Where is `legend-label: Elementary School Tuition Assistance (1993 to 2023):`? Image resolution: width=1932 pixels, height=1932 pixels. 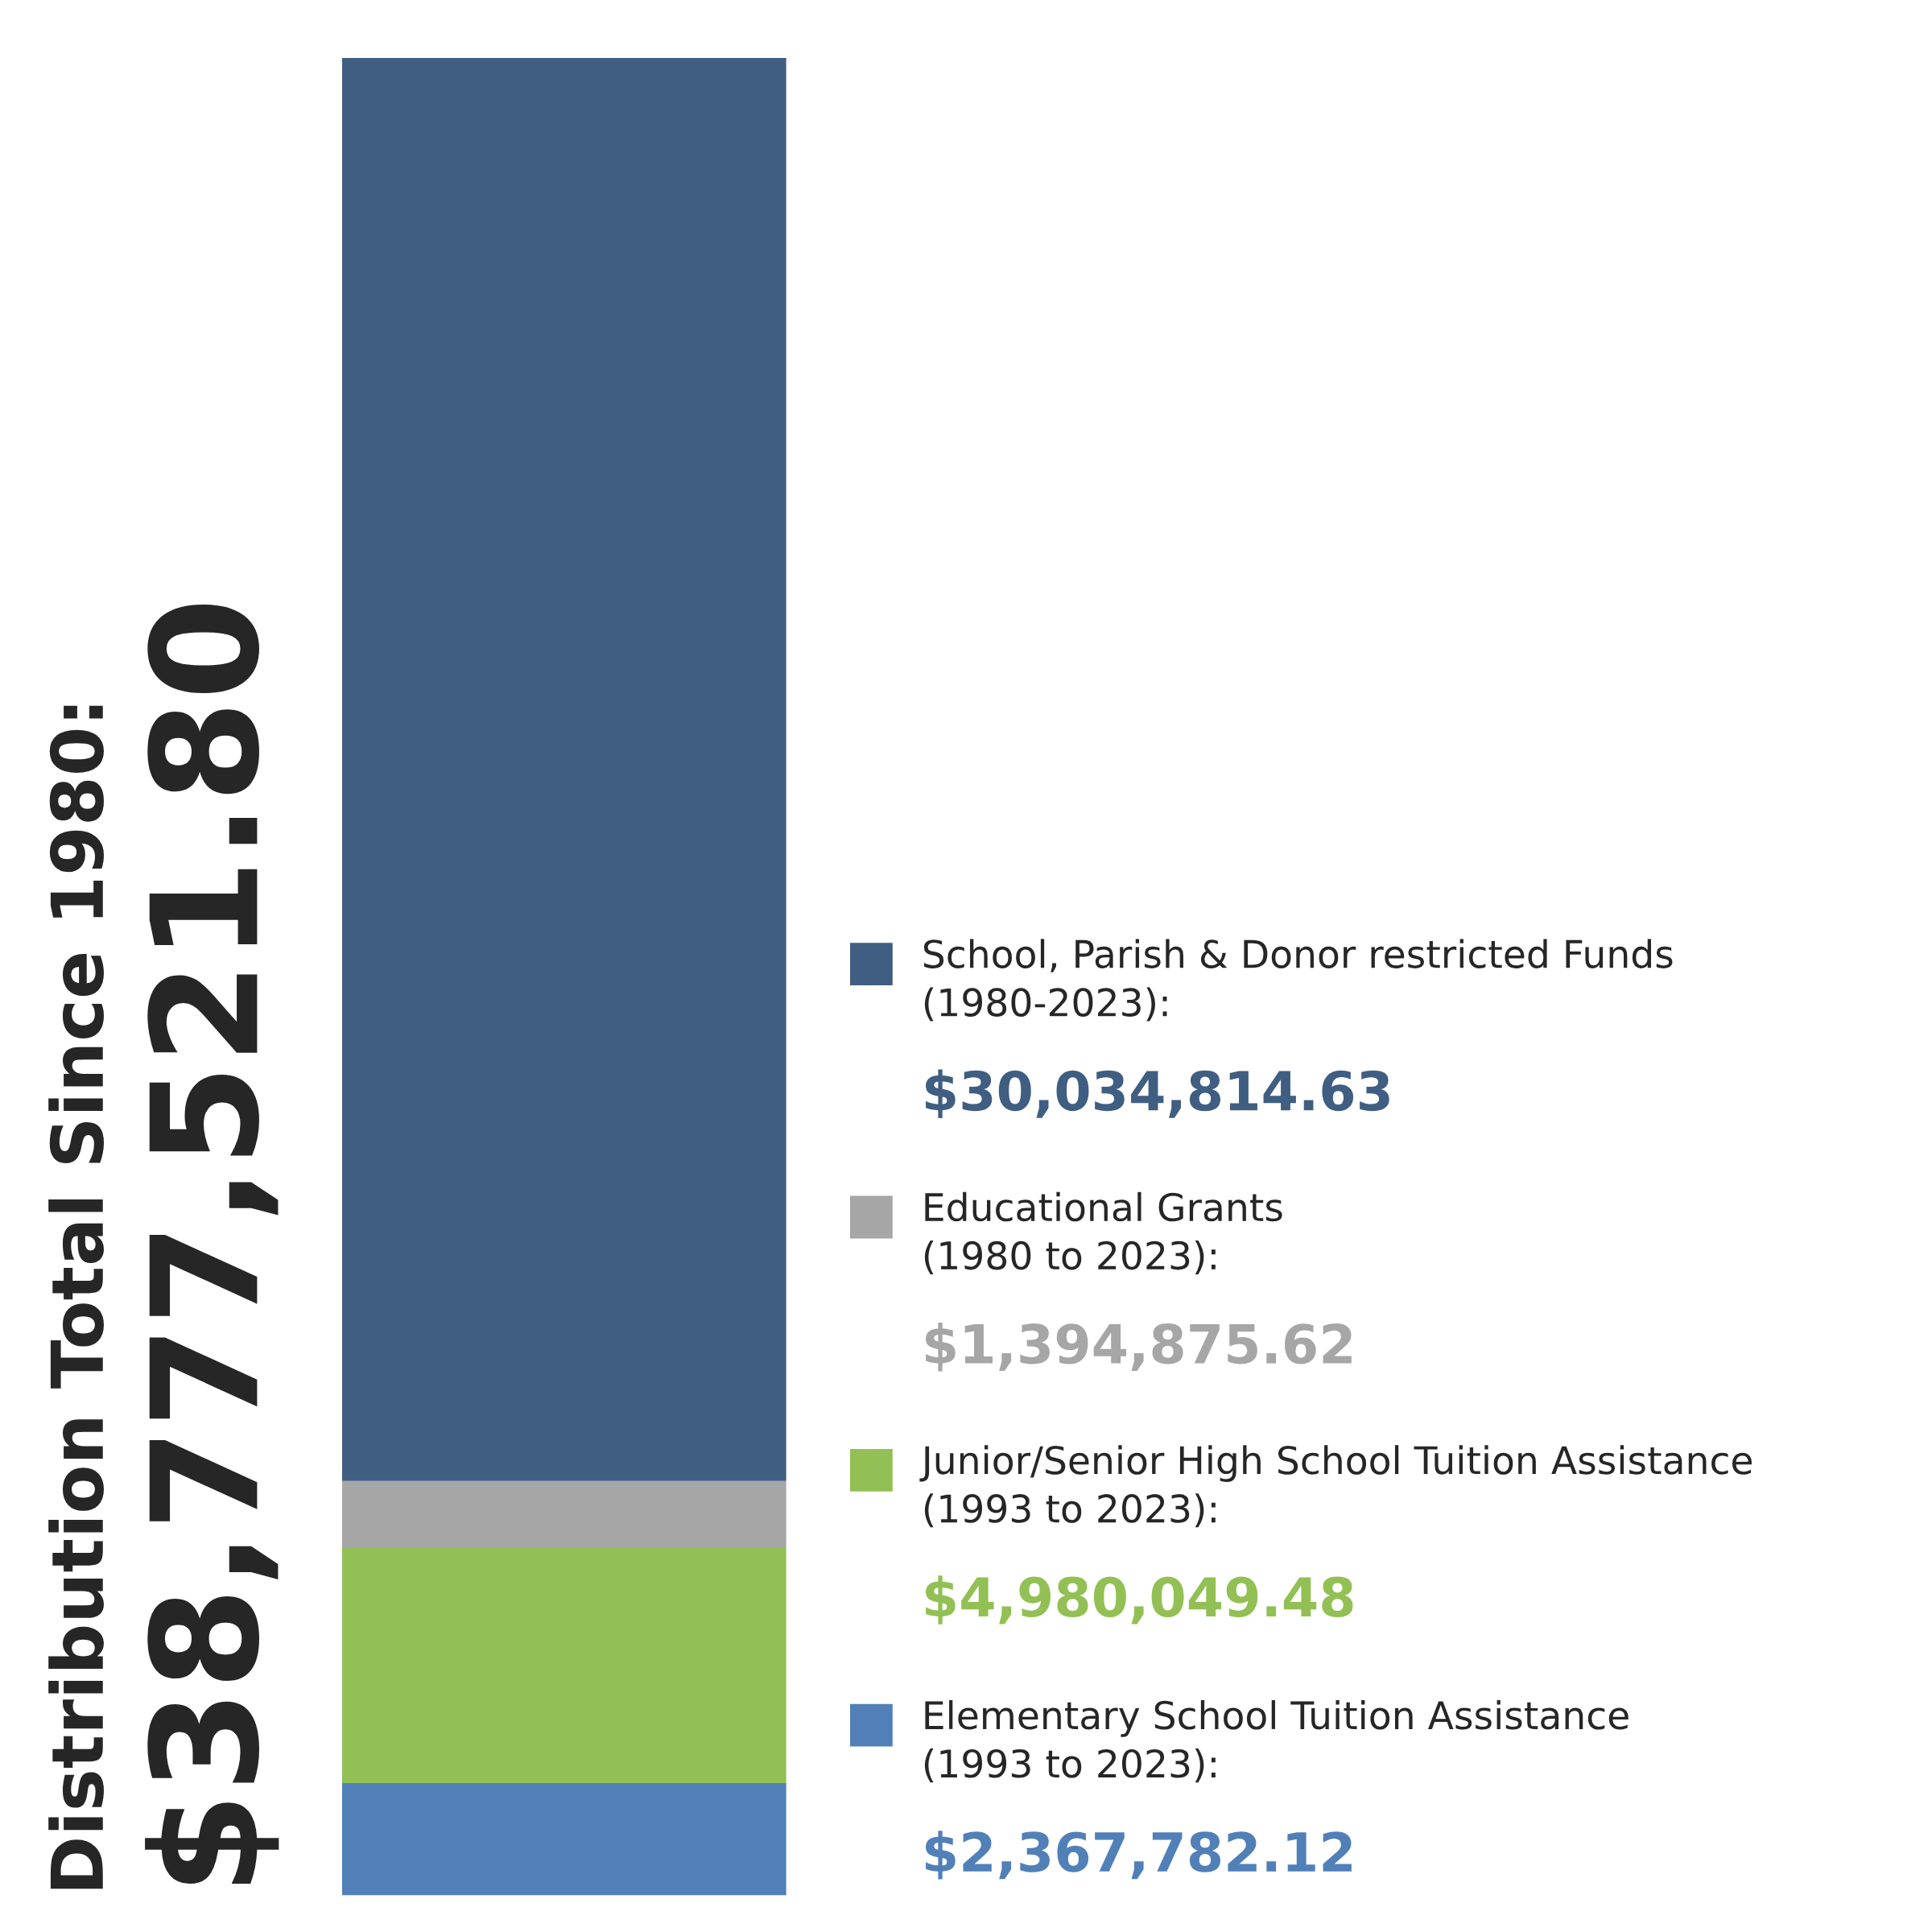 legend-label: Elementary School Tuition Assistance (1993 to 2023): is located at coordinates (1276, 1741).